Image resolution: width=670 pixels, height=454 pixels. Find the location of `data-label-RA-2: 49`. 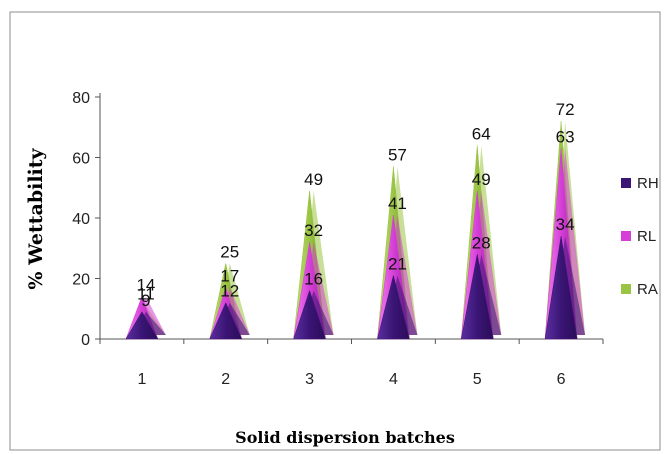

data-label-RA-2: 49 is located at coordinates (313, 179).